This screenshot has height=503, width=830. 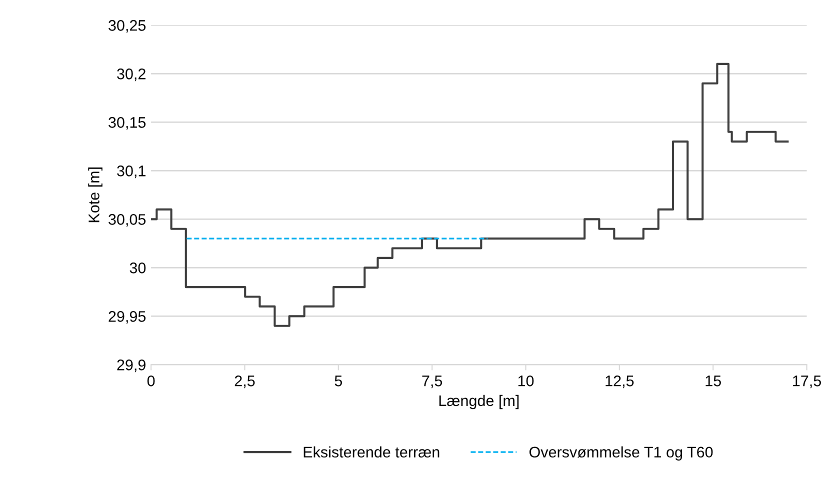 I want to click on y-tick-label: 30,05, so click(x=127, y=220).